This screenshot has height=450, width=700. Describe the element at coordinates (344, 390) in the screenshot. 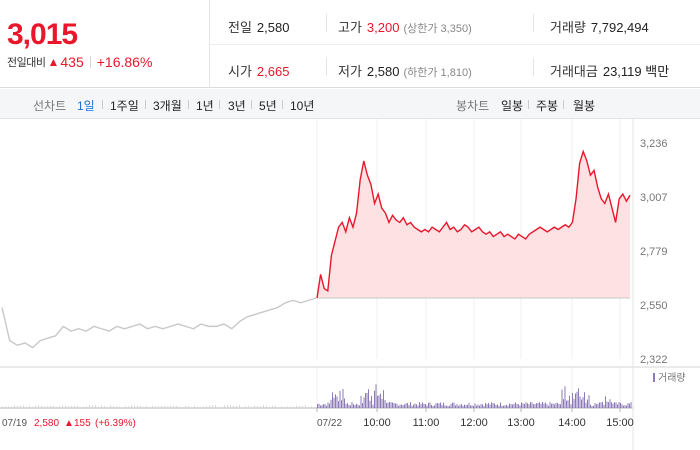

I see `volume-panel: 거래량` at that location.